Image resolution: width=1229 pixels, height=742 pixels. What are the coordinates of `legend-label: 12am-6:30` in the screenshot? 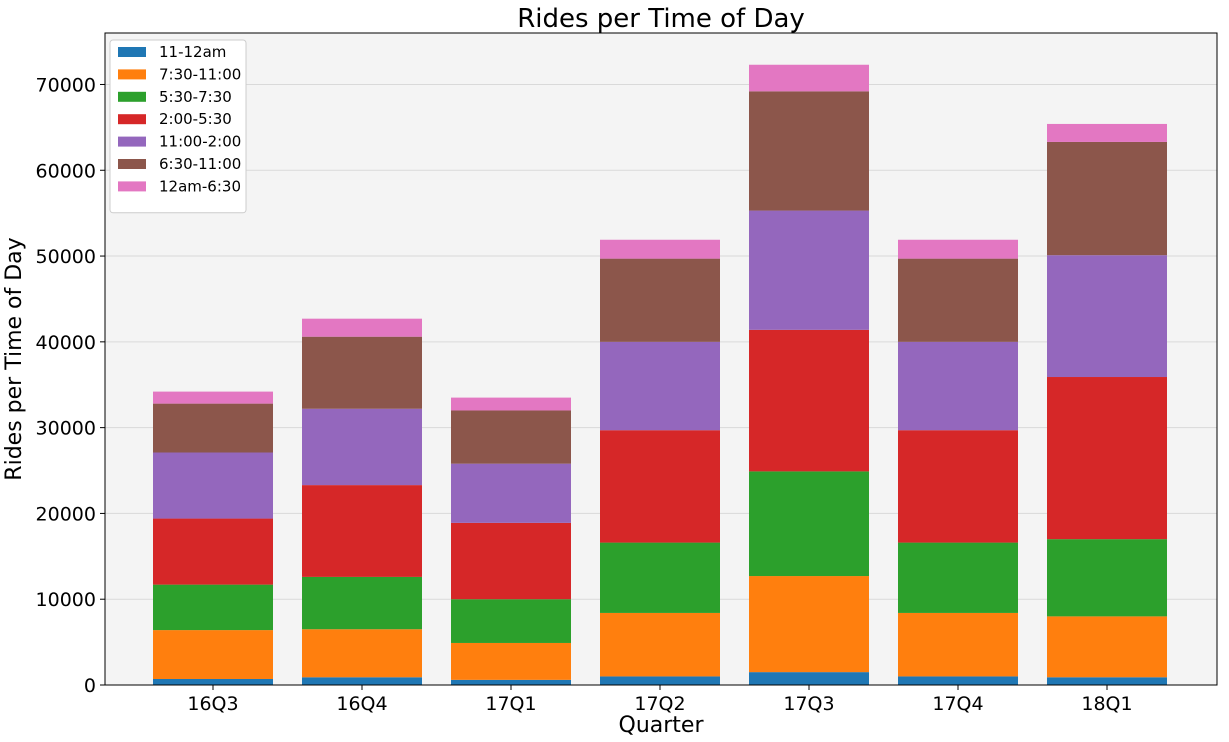 It's located at (200, 186).